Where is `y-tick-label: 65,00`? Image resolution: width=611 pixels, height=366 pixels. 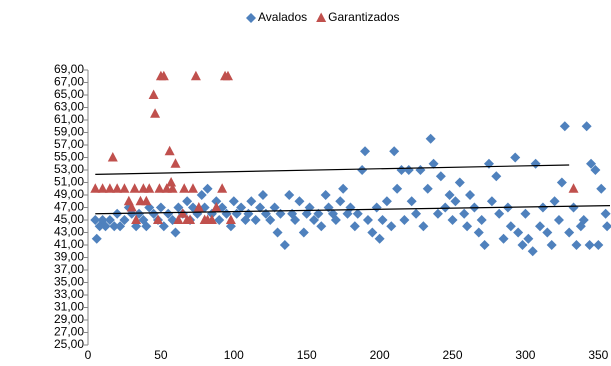
y-tick-label: 65,00 is located at coordinates (69, 94).